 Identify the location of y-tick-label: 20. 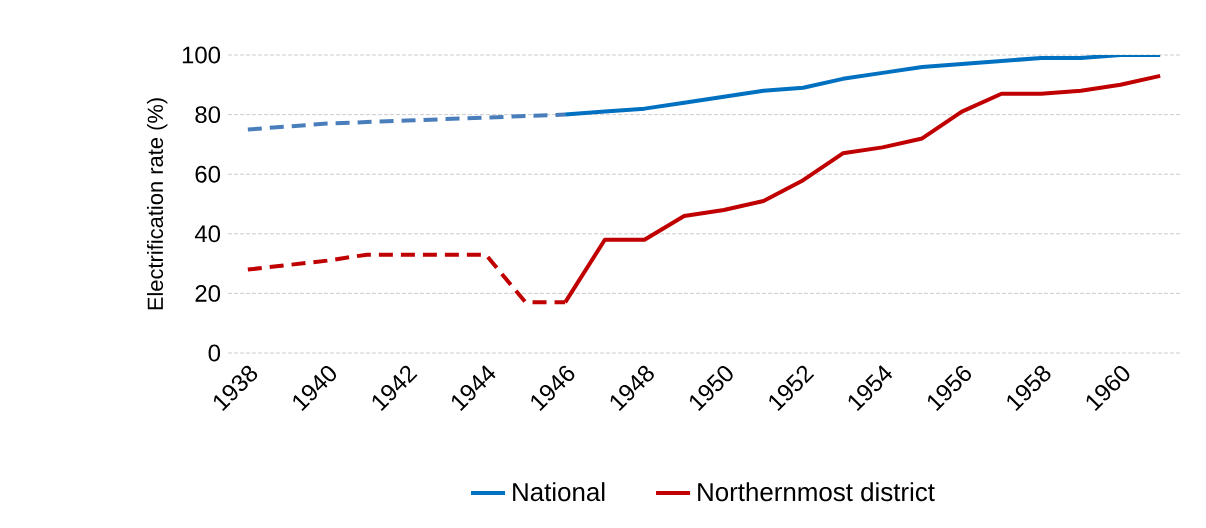
(208, 293).